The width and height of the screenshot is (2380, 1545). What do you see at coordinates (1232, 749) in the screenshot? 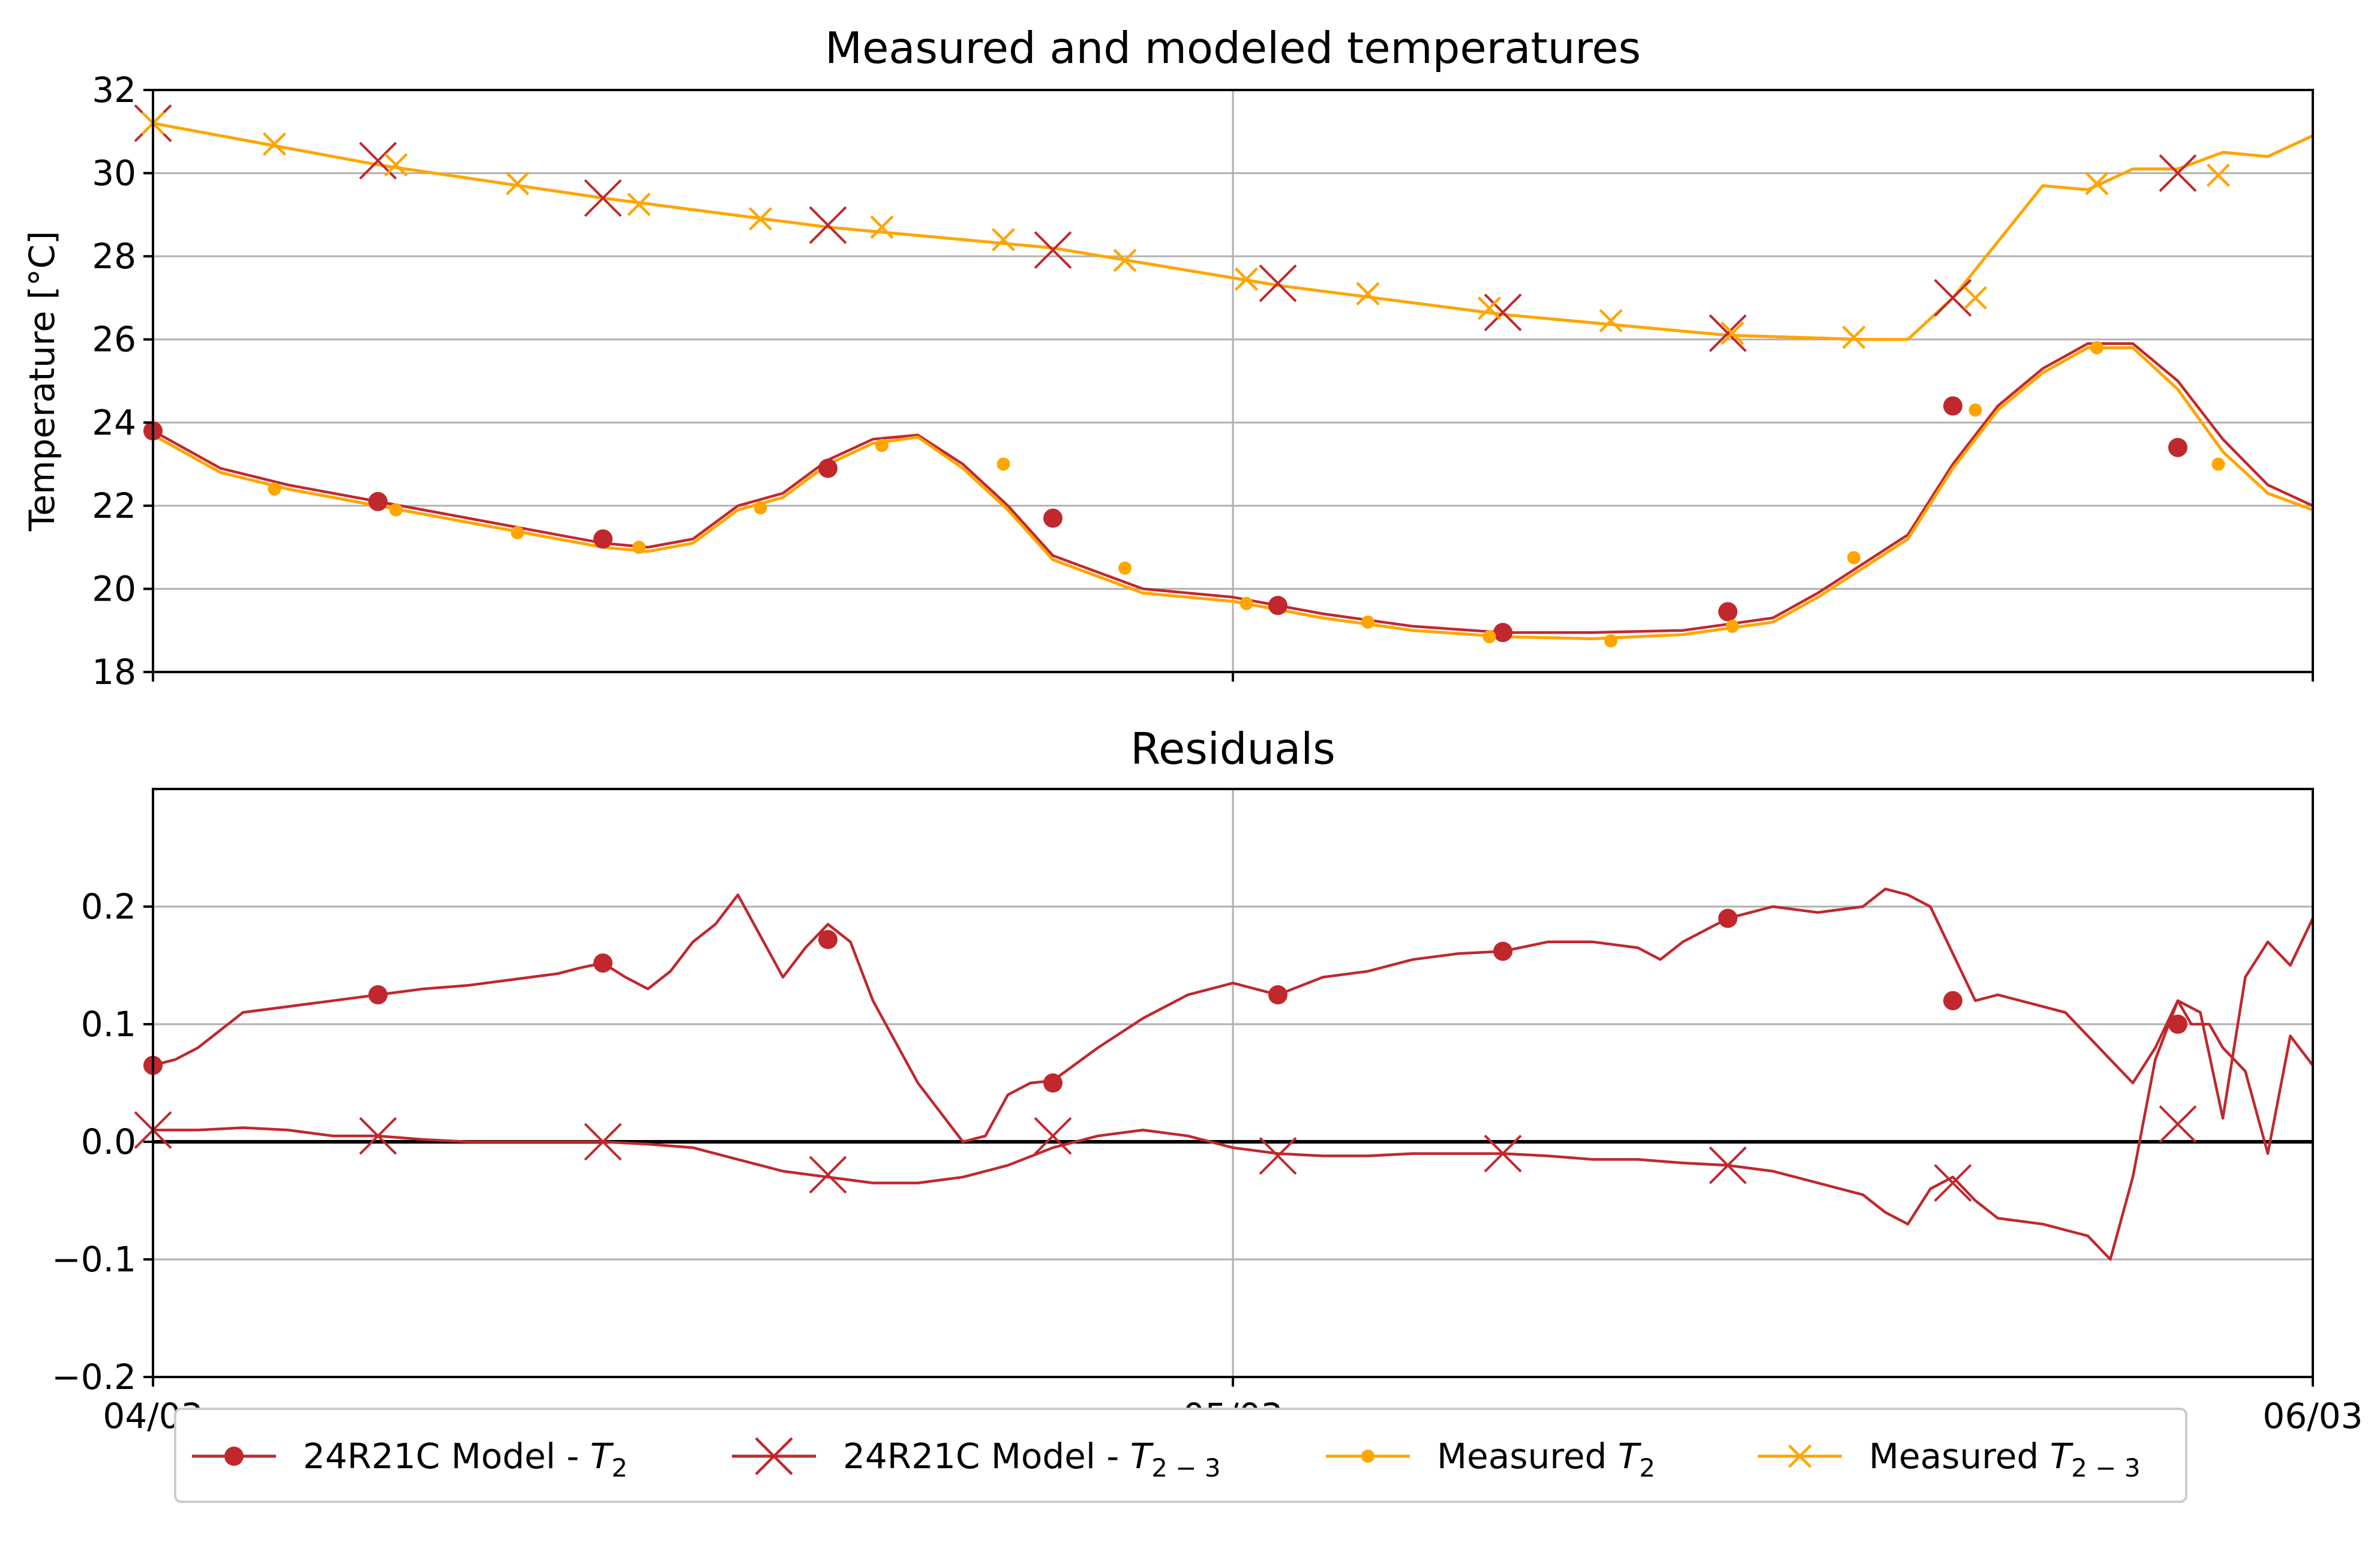
I see `residuals-chart-title: Residuals` at bounding box center [1232, 749].